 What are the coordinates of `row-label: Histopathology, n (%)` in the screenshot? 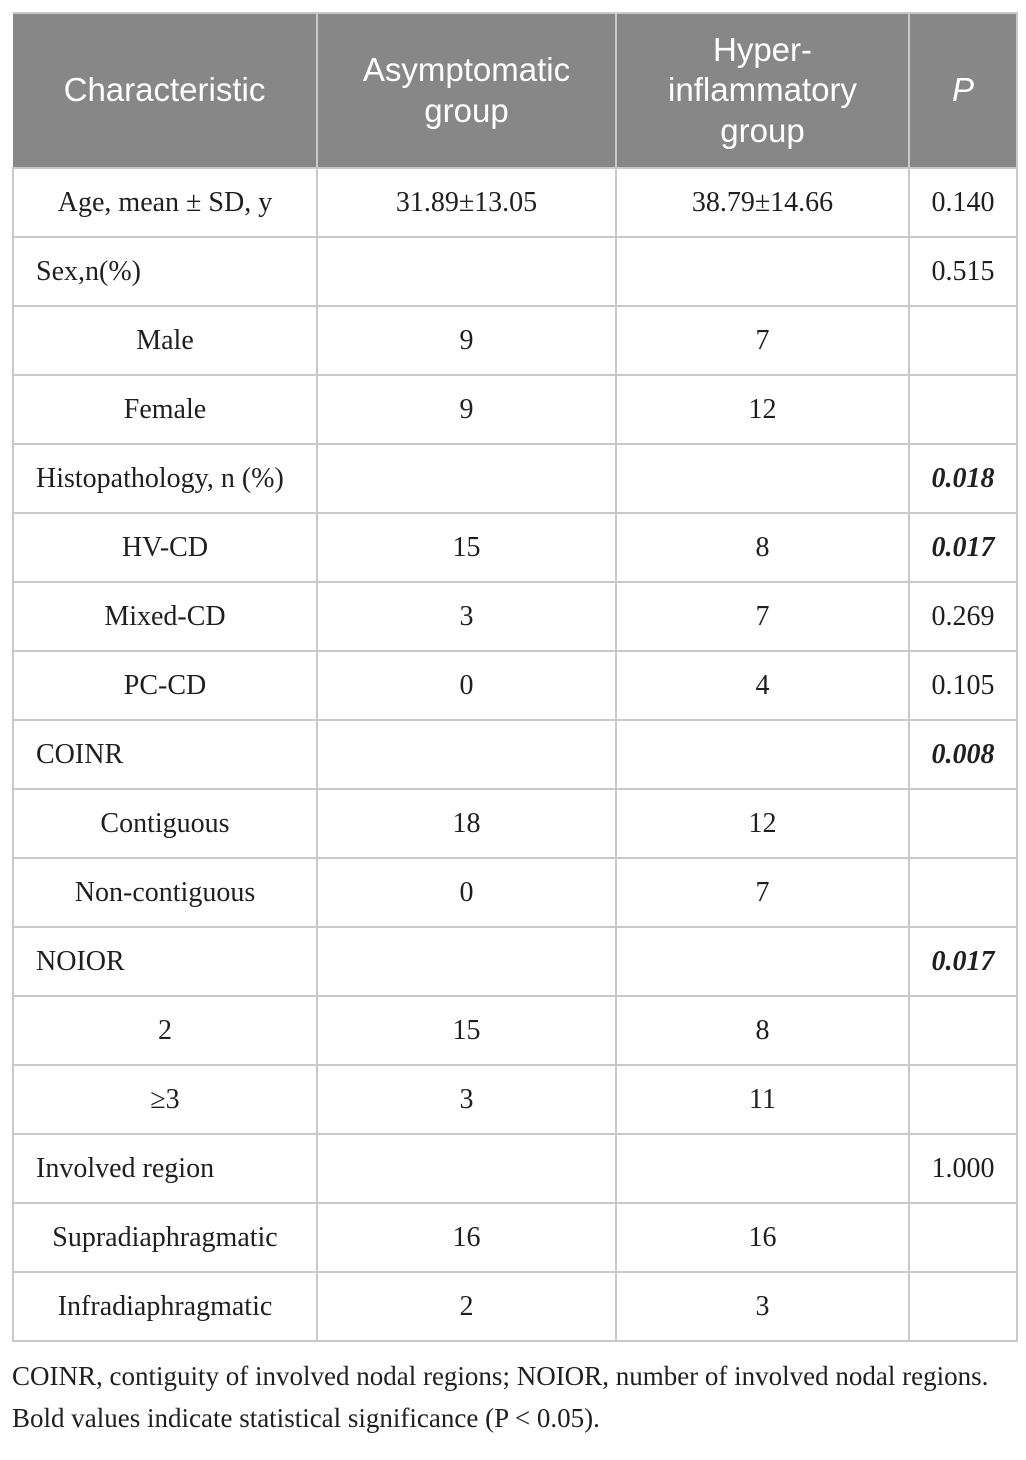 It's located at (165, 478).